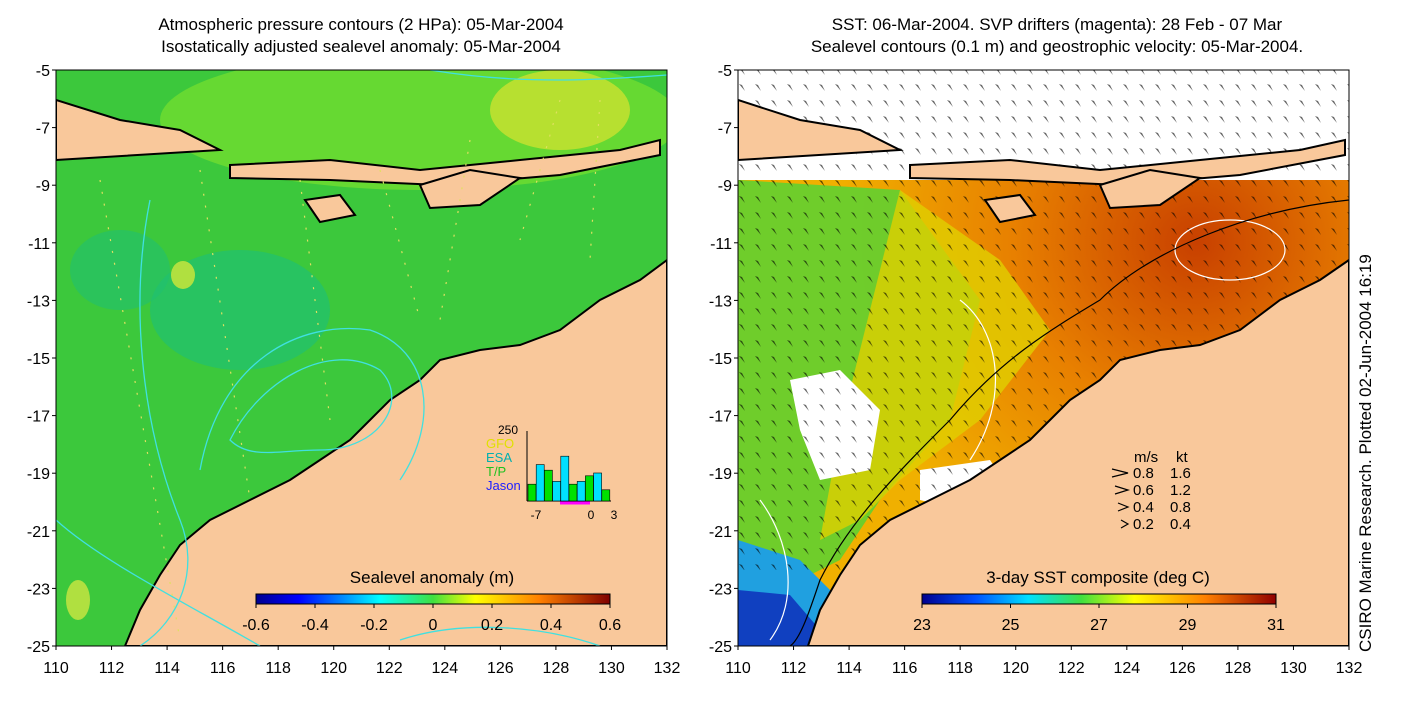  What do you see at coordinates (361, 661) in the screenshot?
I see `left-x-axis: 110 112 114 116 118 120 122 124 126 128 130 132` at bounding box center [361, 661].